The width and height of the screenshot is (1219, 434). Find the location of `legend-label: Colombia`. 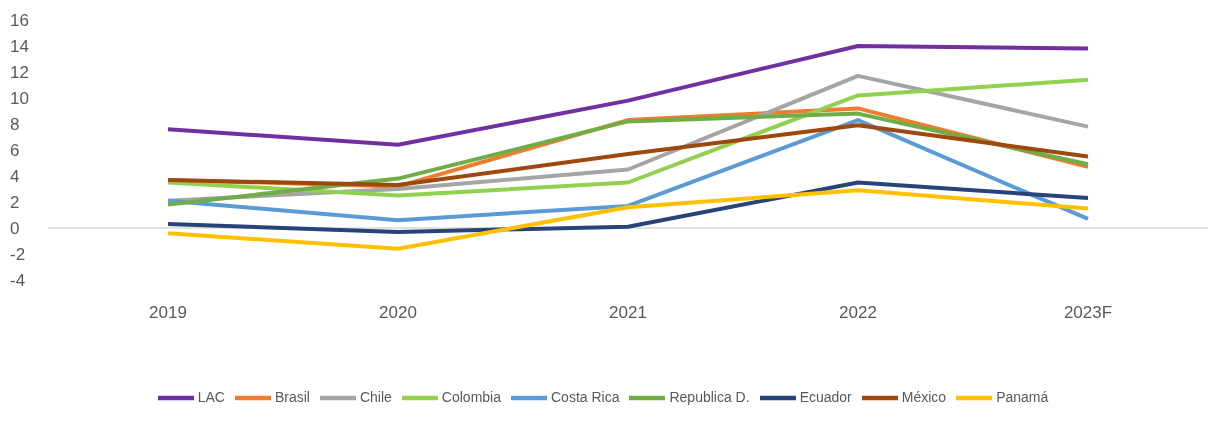

legend-label: Colombia is located at coordinates (471, 396).